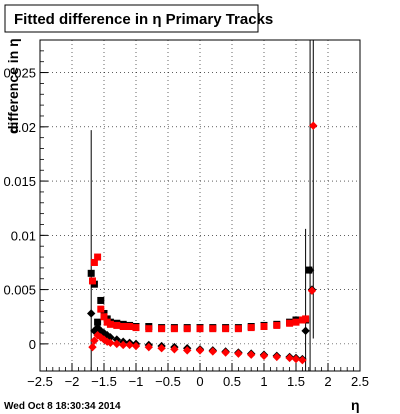 The image size is (400, 414). Describe the element at coordinates (62, 406) in the screenshot. I see `timestamp: Wed Oct 8 18:30:34 2014` at that location.